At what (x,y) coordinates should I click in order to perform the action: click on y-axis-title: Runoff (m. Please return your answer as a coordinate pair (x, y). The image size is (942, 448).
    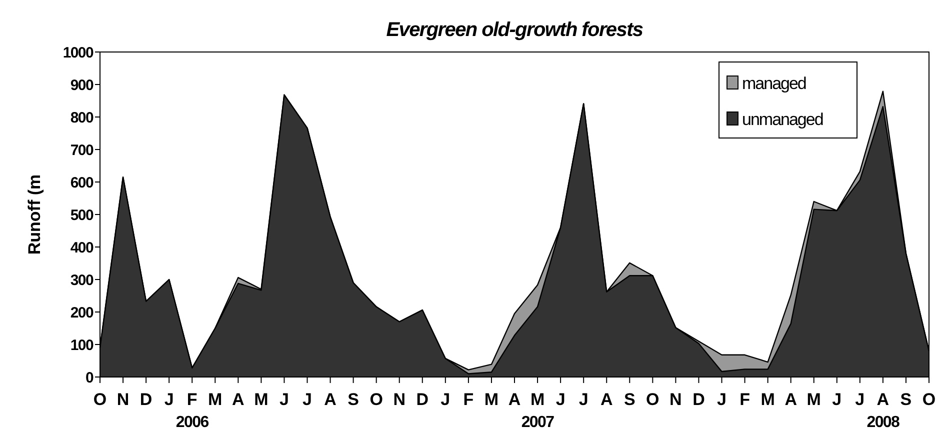
    Looking at the image, I should click on (34, 214).